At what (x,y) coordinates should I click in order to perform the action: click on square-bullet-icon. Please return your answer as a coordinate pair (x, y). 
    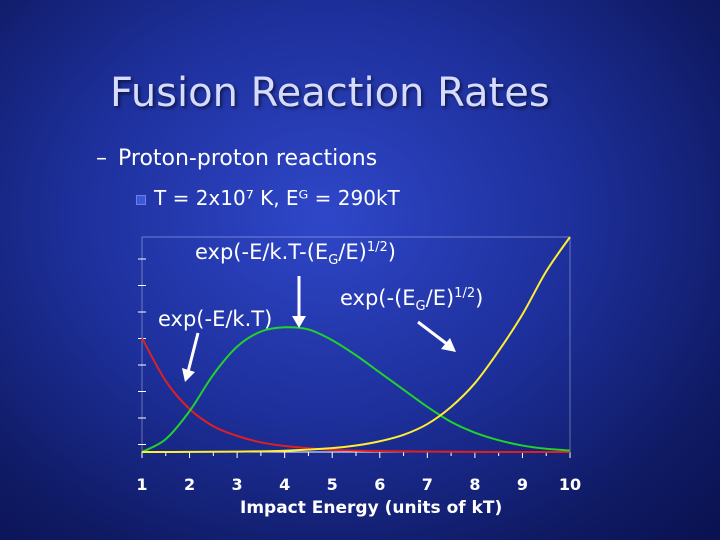
    Looking at the image, I should click on (141, 200).